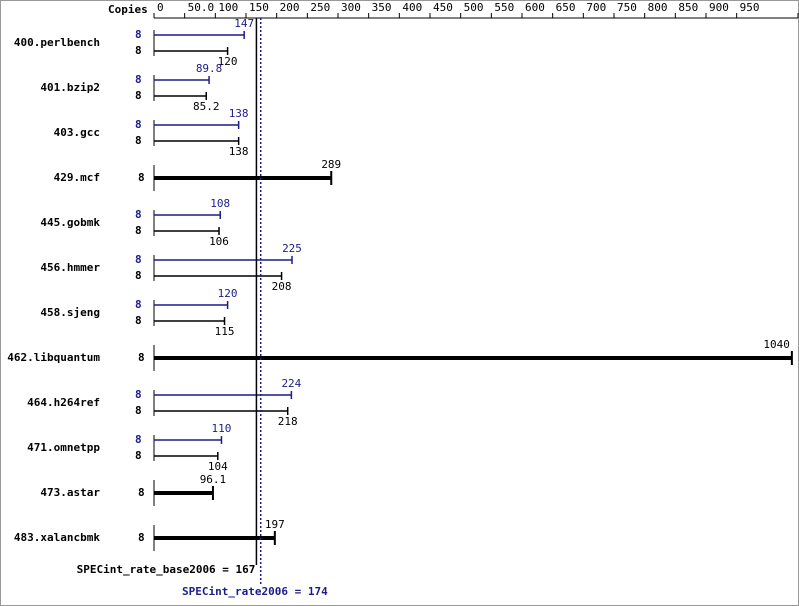  I want to click on x-tick-label: 350, so click(382, 7).